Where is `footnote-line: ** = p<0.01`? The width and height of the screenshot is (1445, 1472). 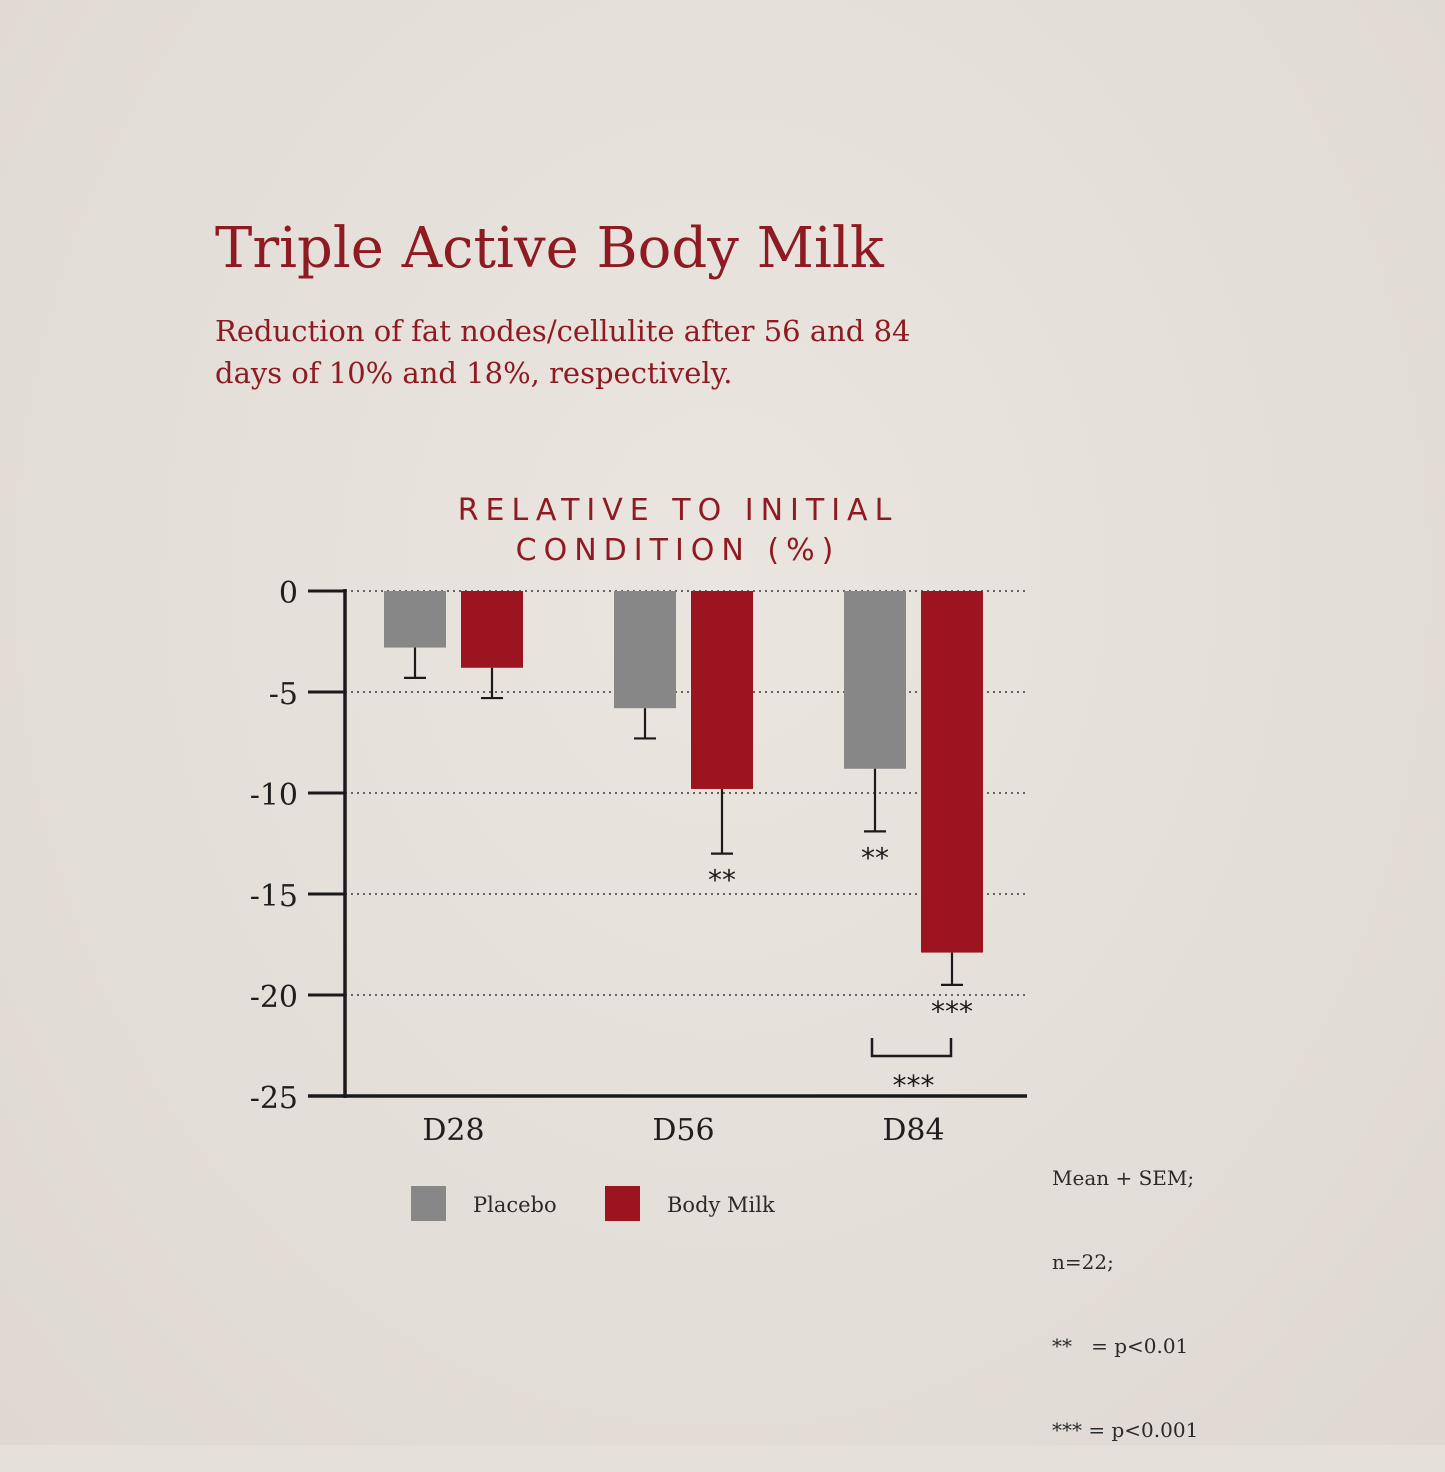 footnote-line: ** = p<0.01 is located at coordinates (1120, 1346).